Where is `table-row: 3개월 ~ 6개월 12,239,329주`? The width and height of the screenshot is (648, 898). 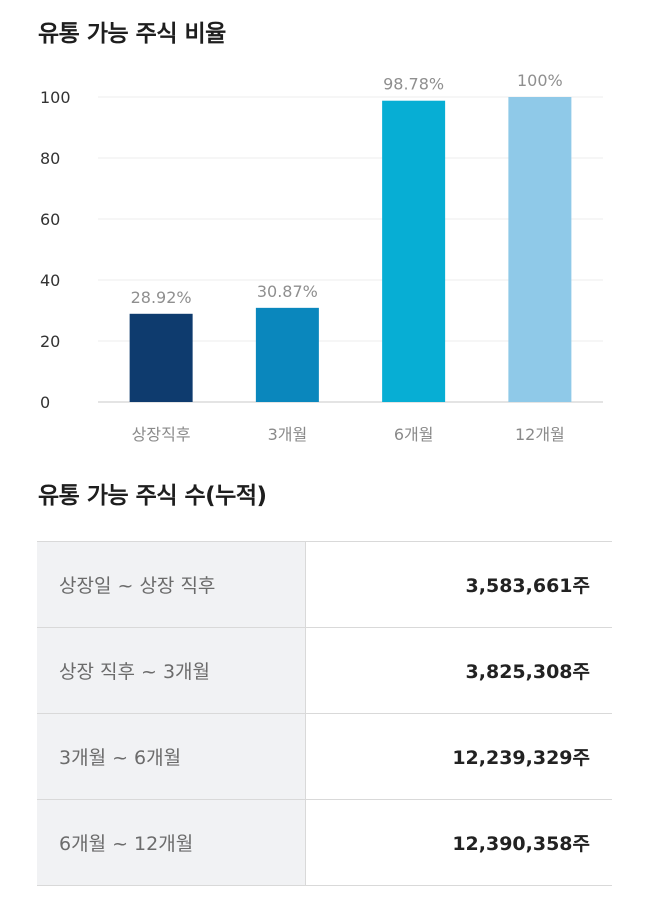
table-row: 3개월 ~ 6개월 12,239,329주 is located at coordinates (324, 756).